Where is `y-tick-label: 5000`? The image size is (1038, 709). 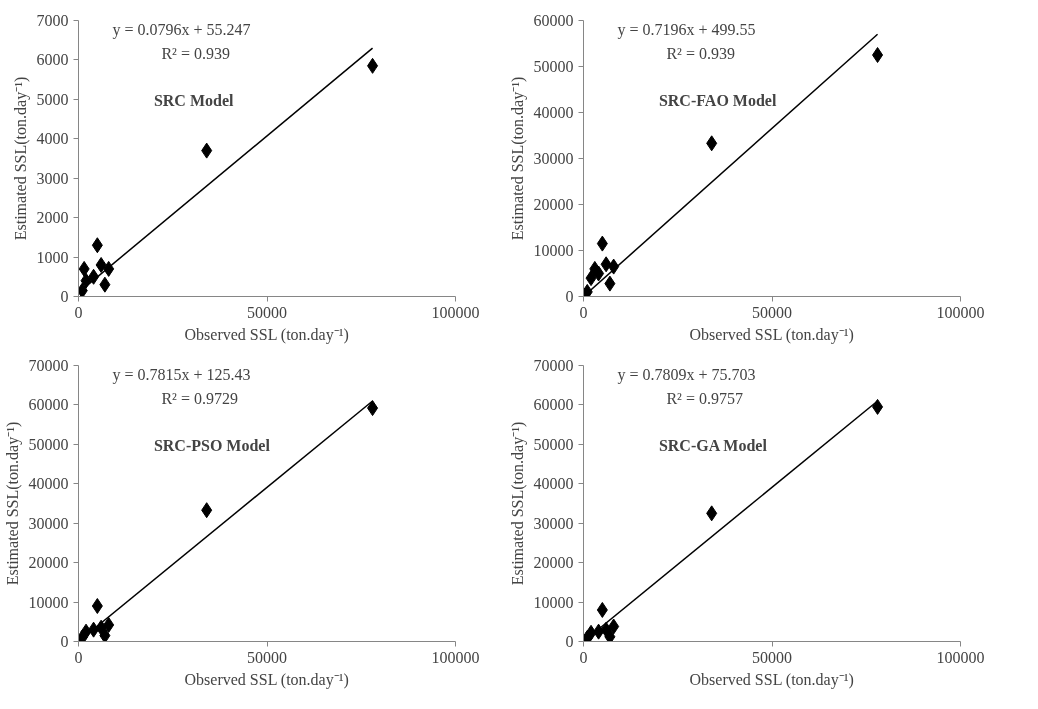
y-tick-label: 5000 is located at coordinates (52, 99).